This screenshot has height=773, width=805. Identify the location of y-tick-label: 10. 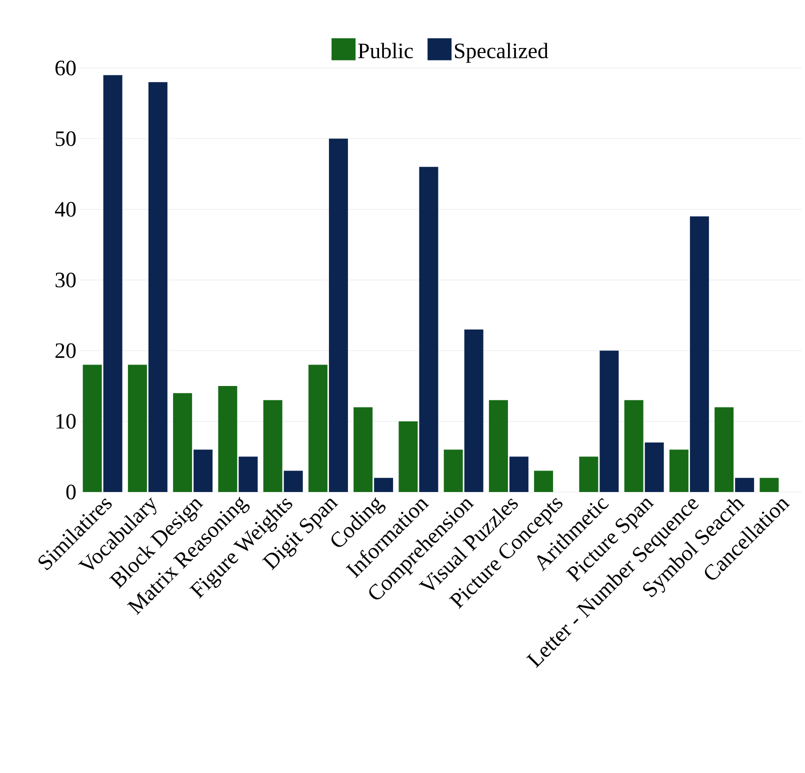
(66, 421).